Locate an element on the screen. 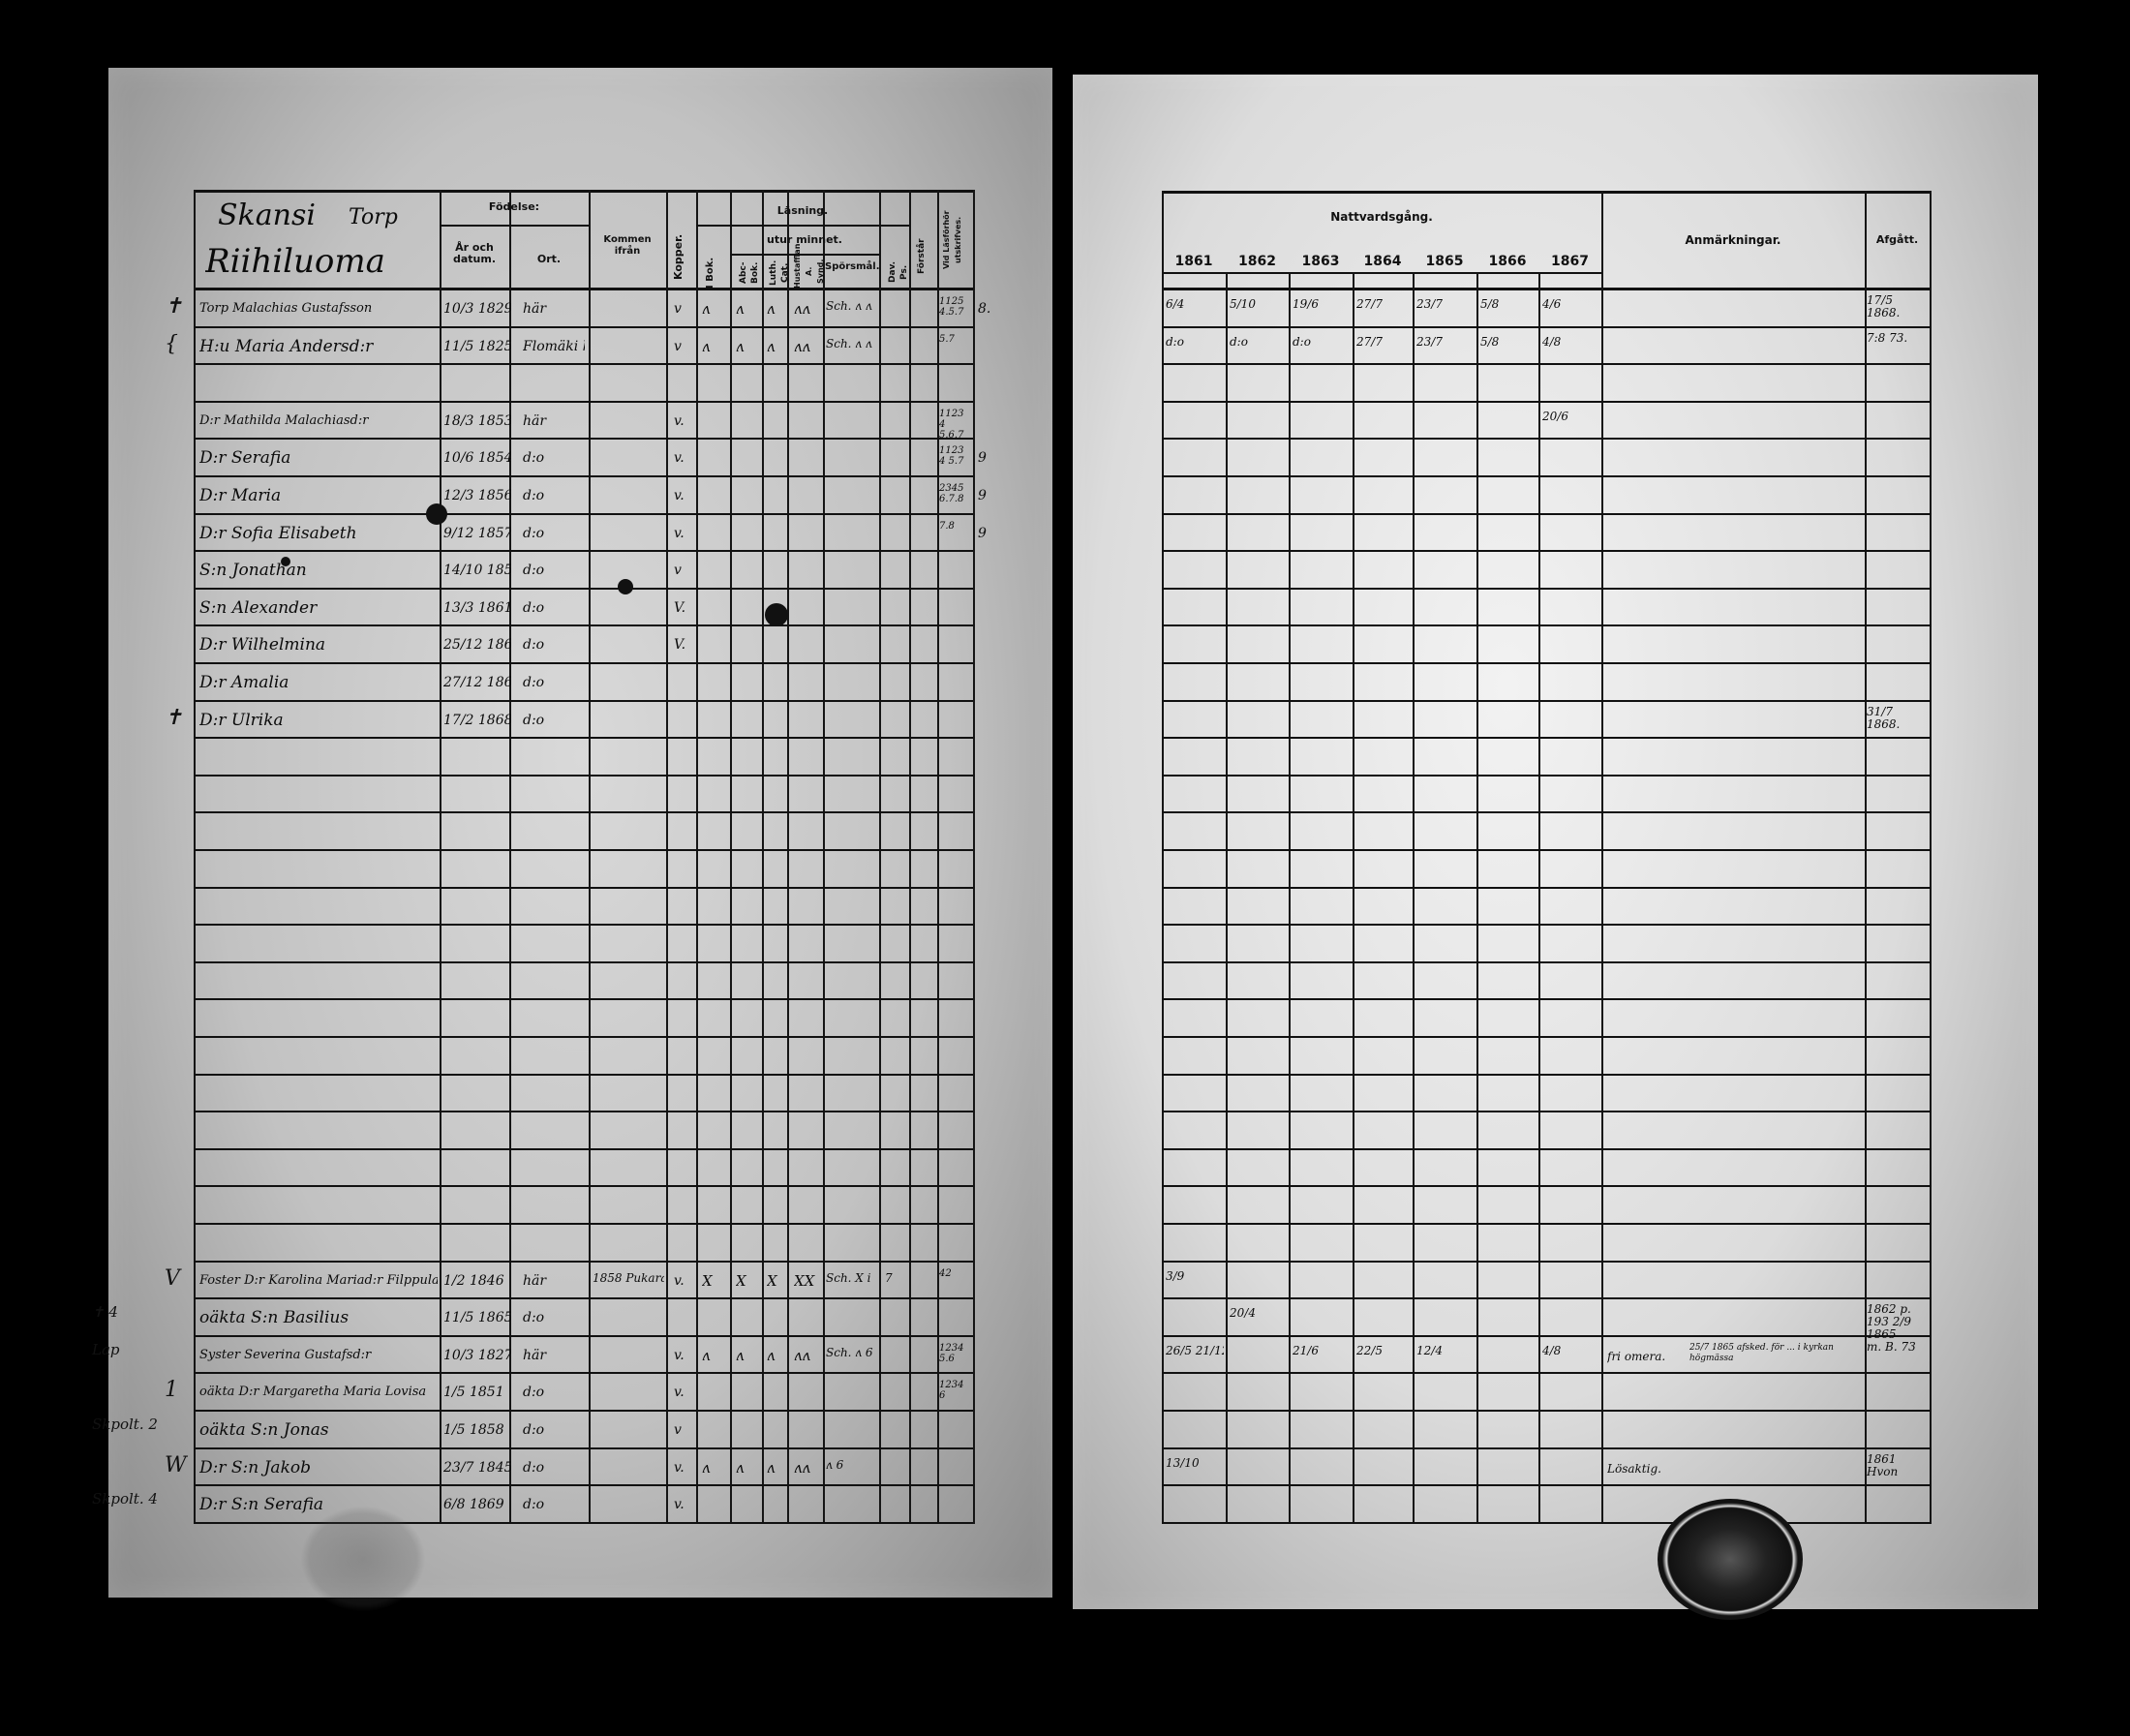 The width and height of the screenshot is (2130, 1736). communion-date: 3/9 is located at coordinates (1175, 1276).